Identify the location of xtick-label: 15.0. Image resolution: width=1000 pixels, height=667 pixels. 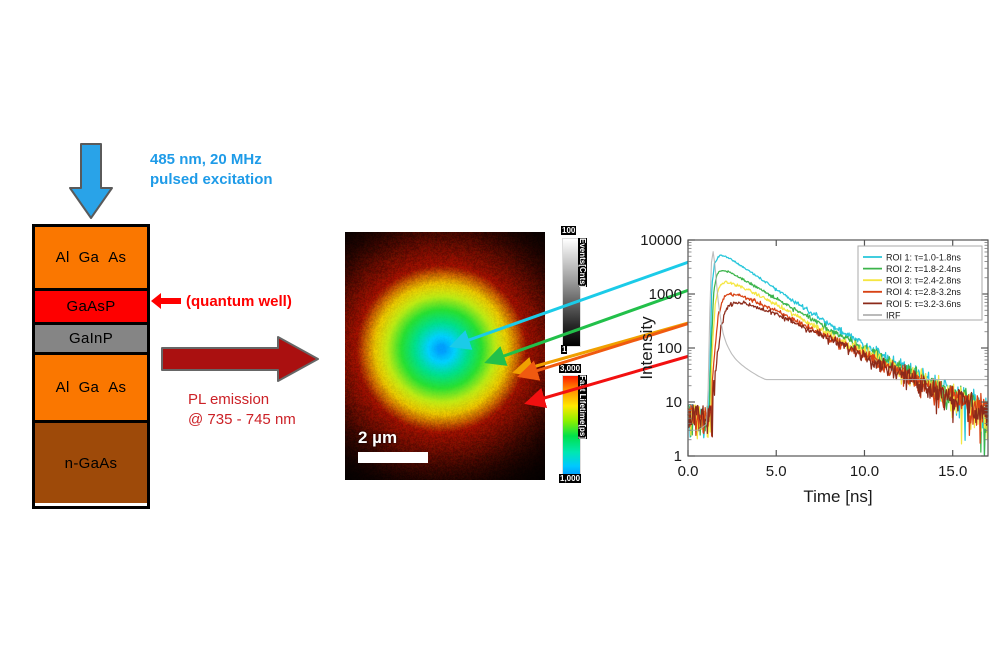
(952, 471).